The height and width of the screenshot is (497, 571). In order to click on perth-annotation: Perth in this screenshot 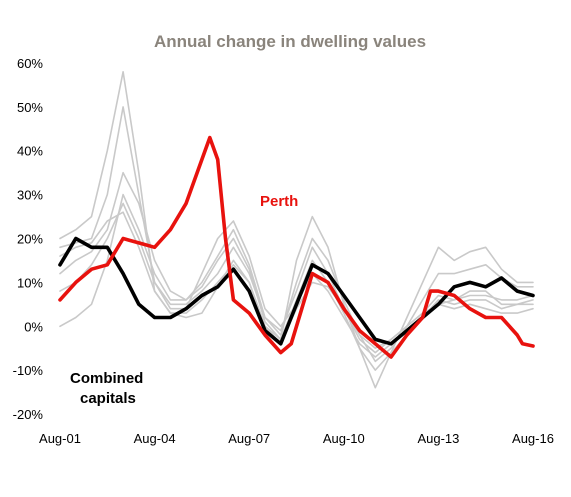, I will do `click(279, 201)`.